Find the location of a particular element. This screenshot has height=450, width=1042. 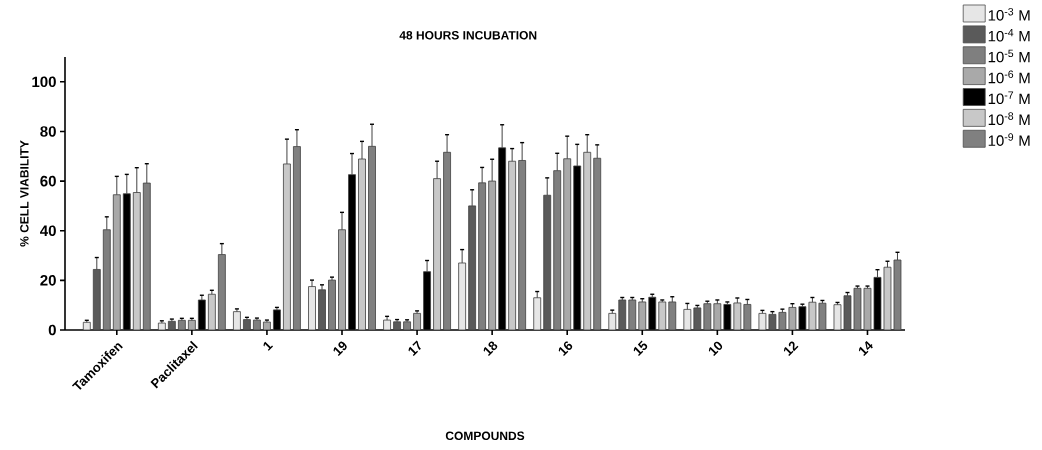

legend-label: 10$^{-3}$ M is located at coordinates (1009, 14).